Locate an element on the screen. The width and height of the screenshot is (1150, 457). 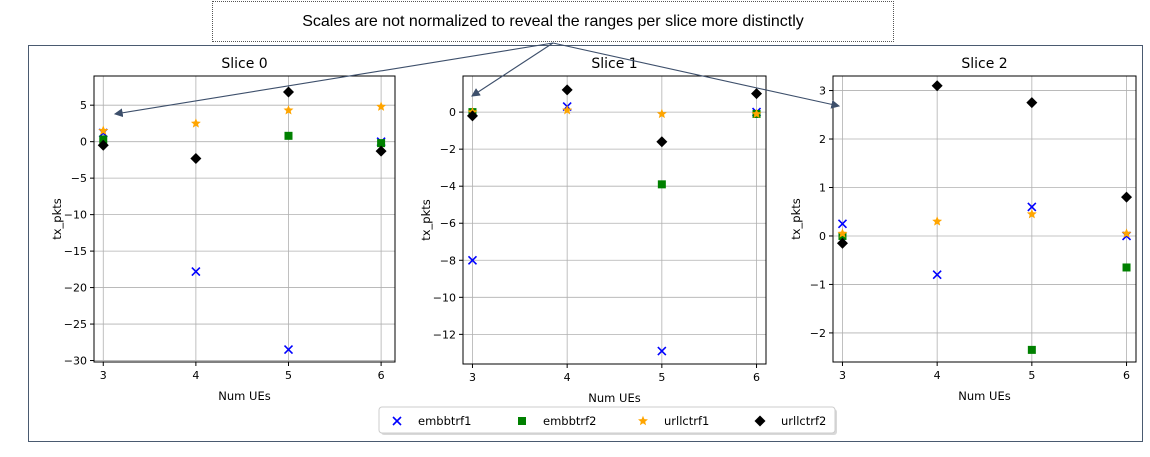
legend-item-embbtrf2: embbtrf2 is located at coordinates (557, 421).